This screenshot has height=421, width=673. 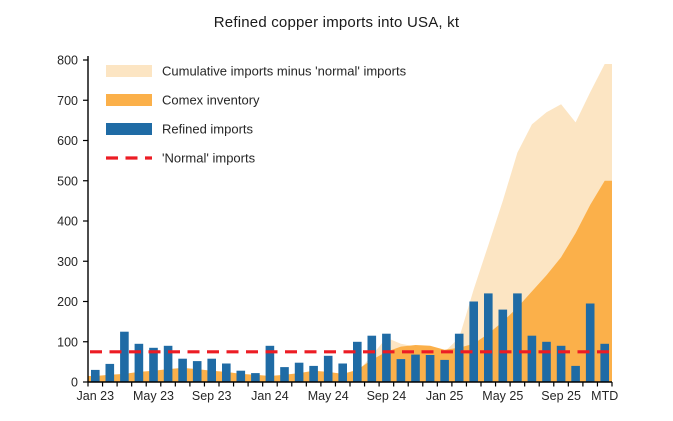 What do you see at coordinates (67, 222) in the screenshot?
I see `y-tick-label: 400` at bounding box center [67, 222].